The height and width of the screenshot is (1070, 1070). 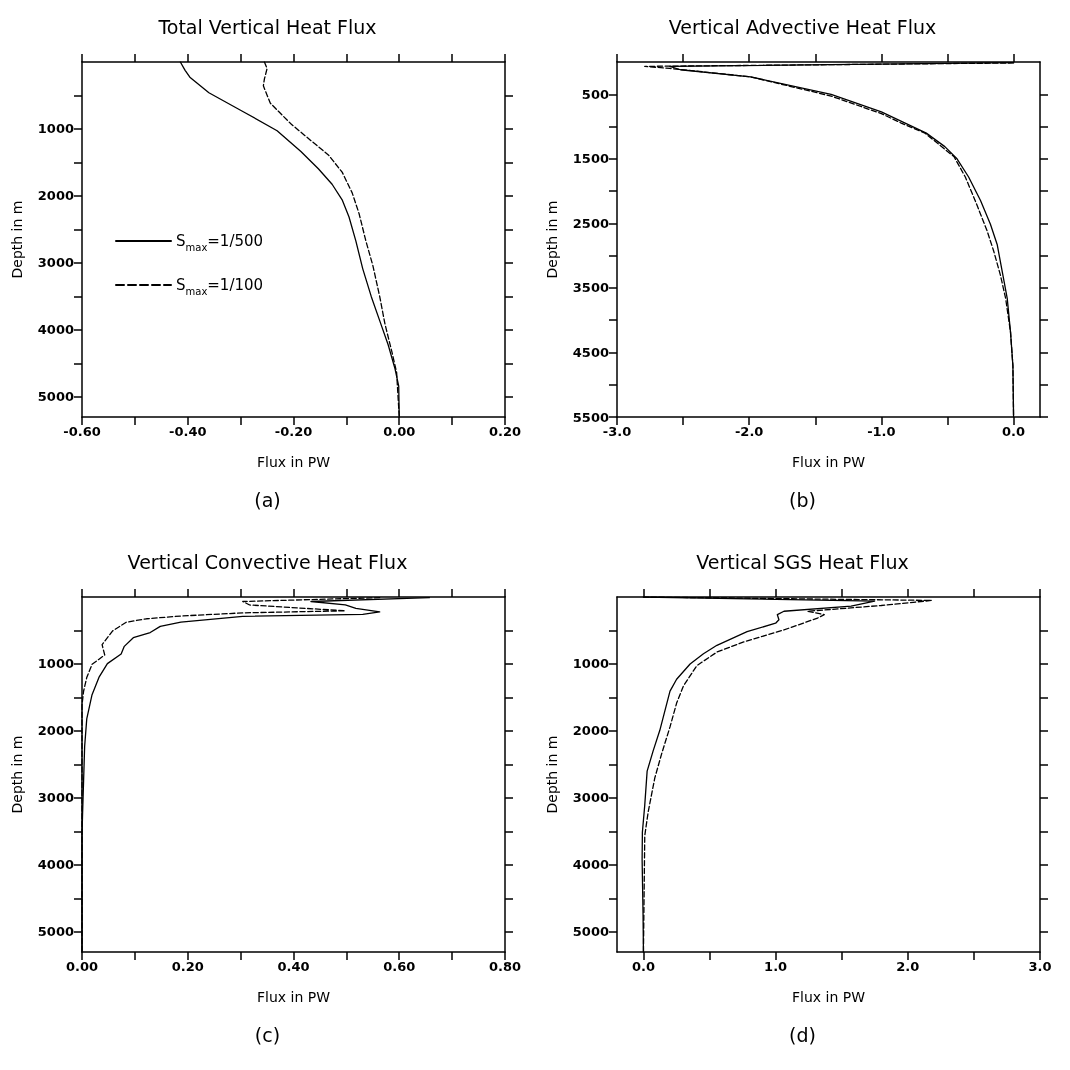 What do you see at coordinates (267, 1034) in the screenshot?
I see `text: (c)` at bounding box center [267, 1034].